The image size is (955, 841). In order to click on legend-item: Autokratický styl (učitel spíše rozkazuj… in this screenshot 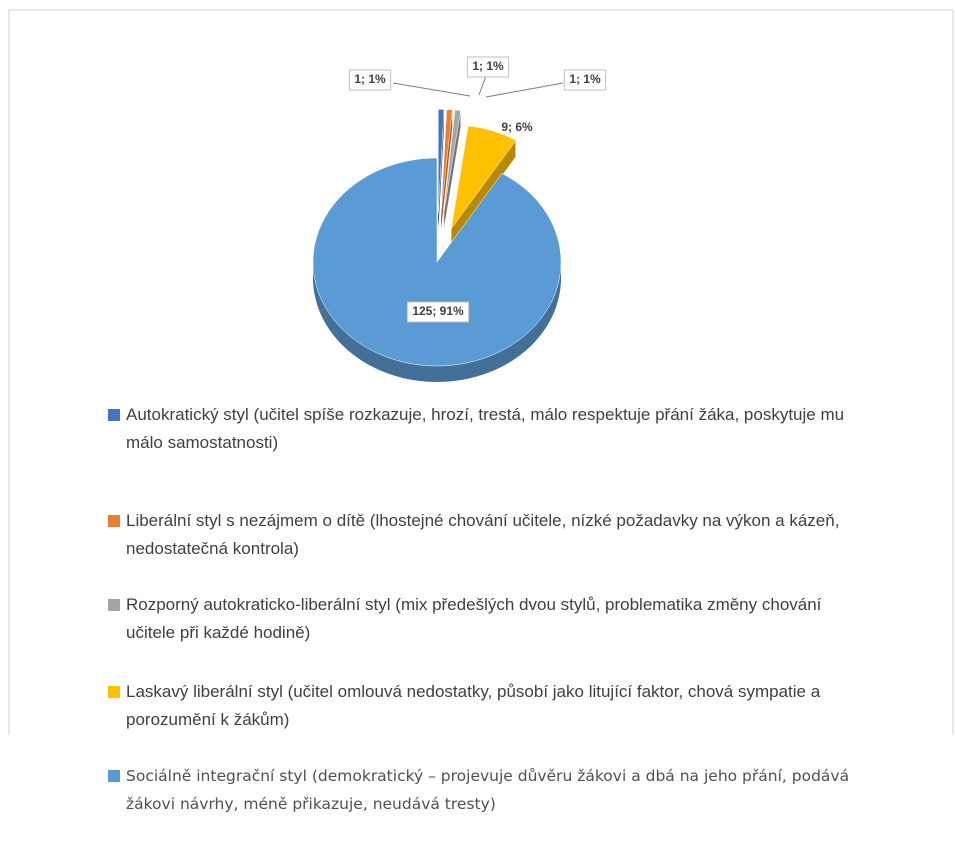, I will do `click(480, 429)`.